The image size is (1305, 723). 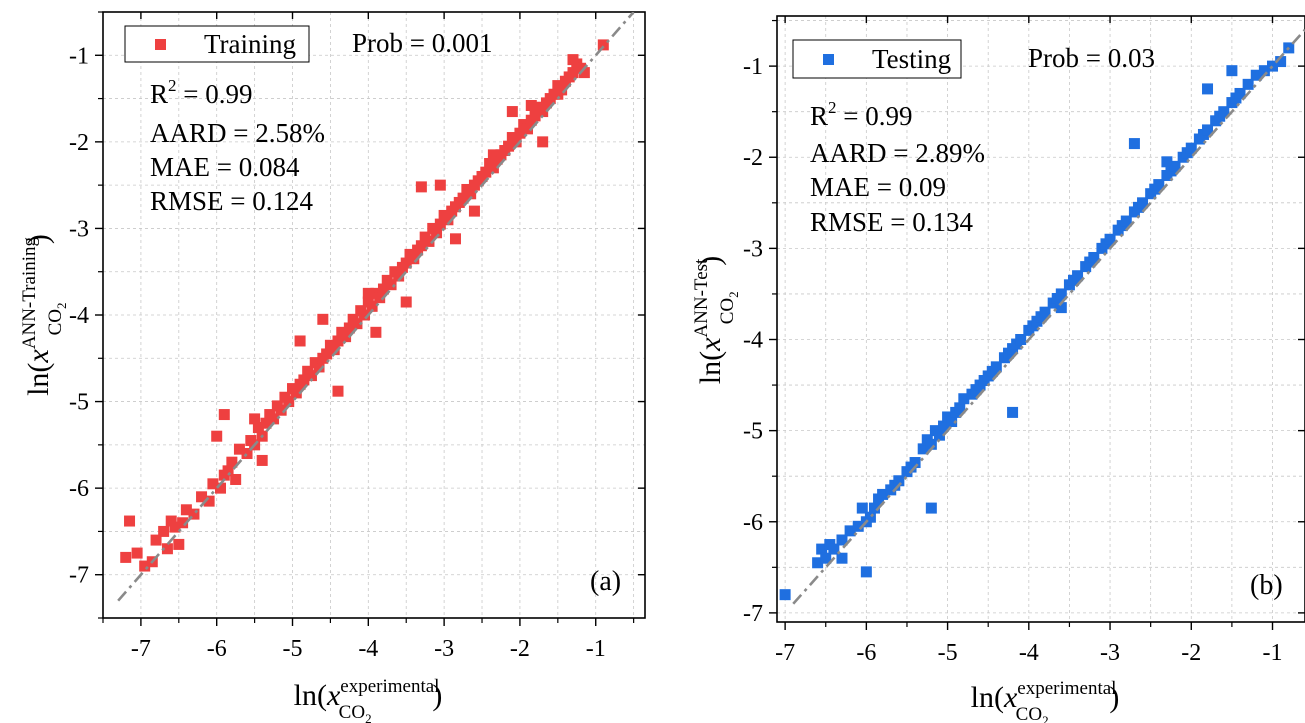 I want to click on y-axis-label: ln(xANN-Training CO2), so click(x=44, y=315).